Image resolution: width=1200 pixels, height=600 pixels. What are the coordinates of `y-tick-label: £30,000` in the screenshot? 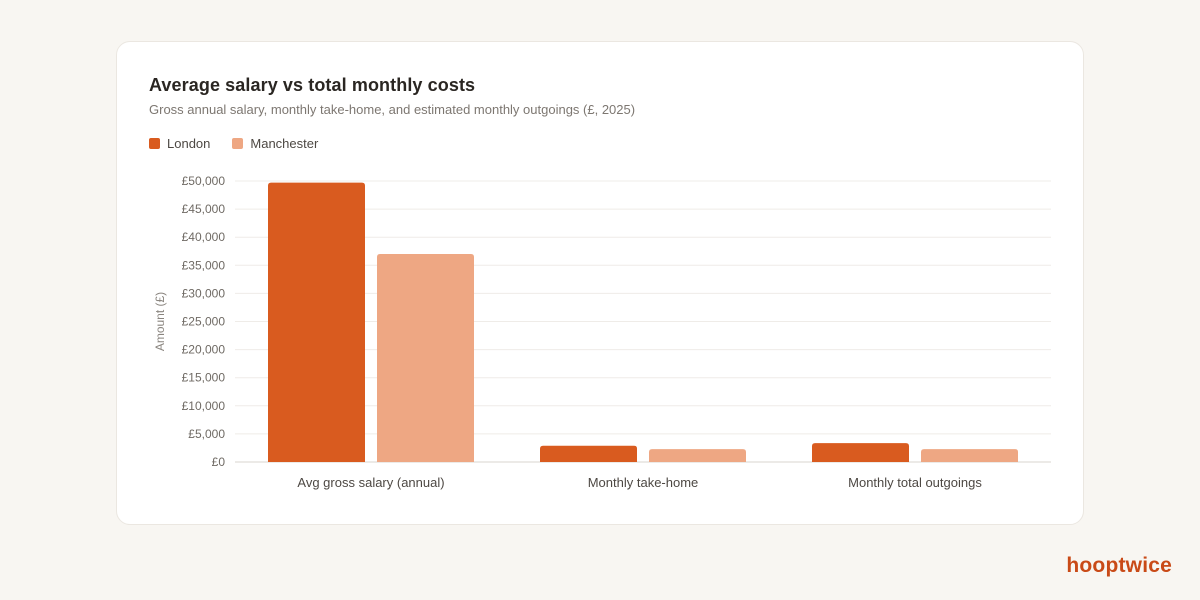 It's located at (204, 293).